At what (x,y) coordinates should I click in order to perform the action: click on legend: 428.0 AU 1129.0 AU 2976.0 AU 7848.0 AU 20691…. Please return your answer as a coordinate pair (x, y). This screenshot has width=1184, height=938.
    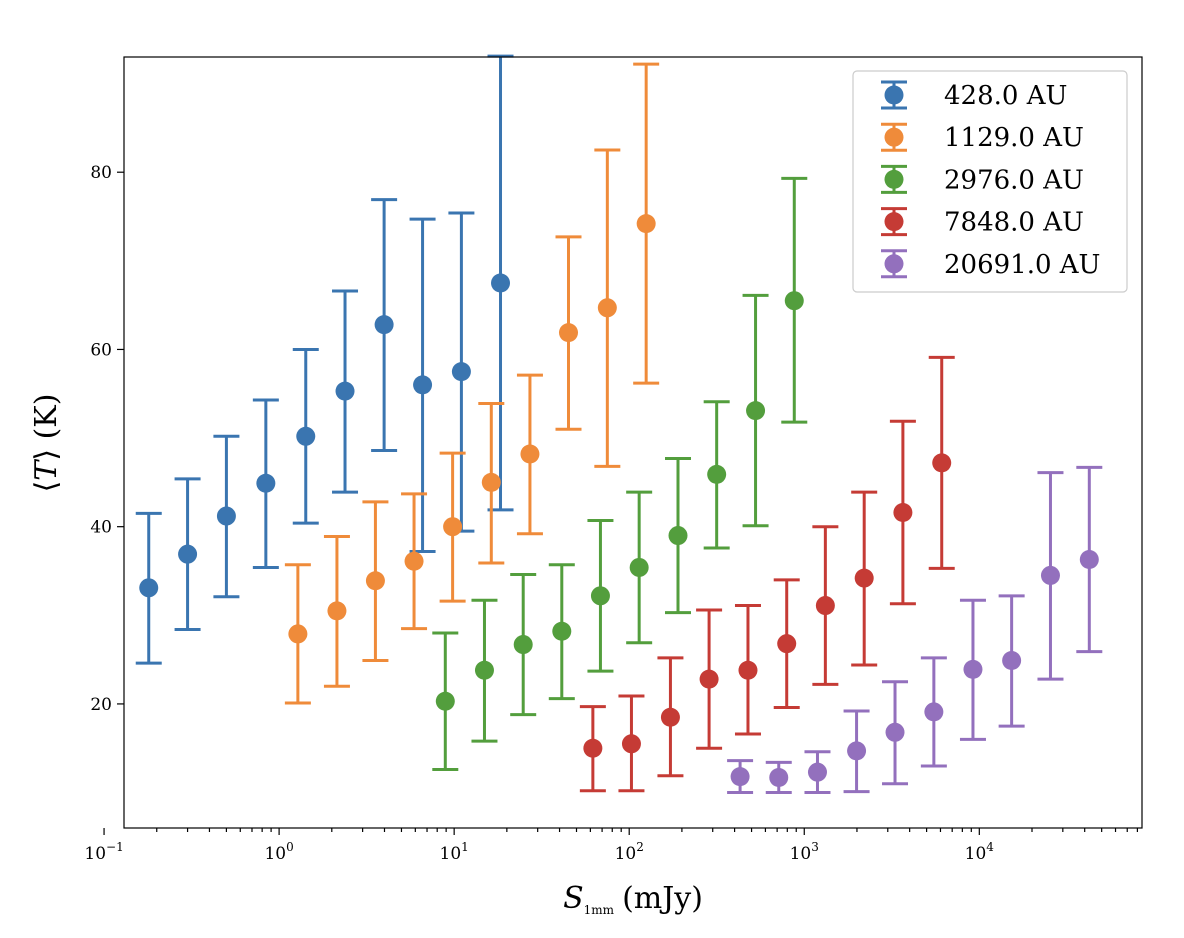
    Looking at the image, I should click on (990, 181).